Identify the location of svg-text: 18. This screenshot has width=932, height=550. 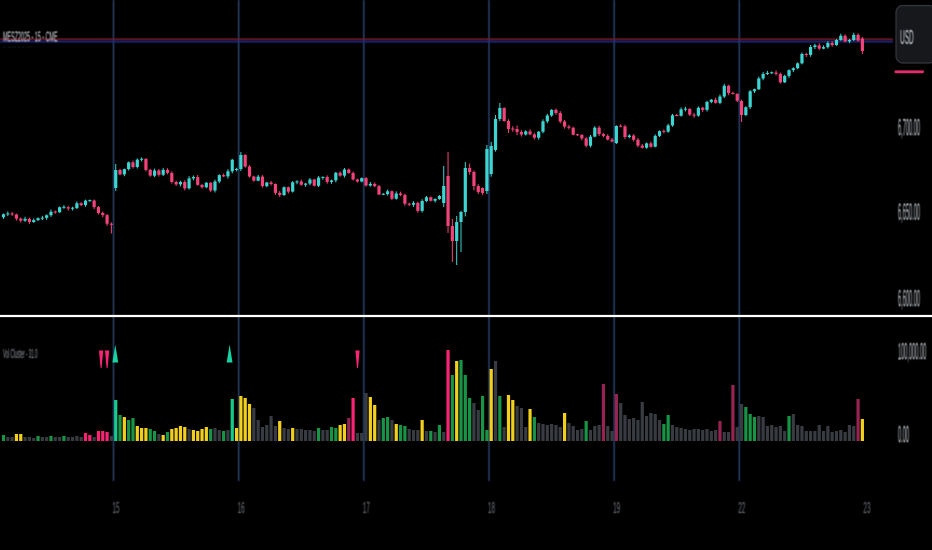
(491, 508).